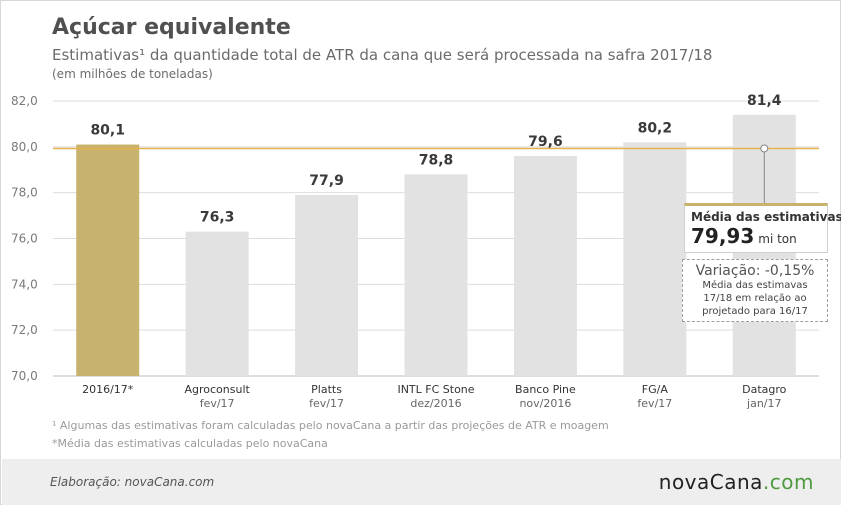 Image resolution: width=841 pixels, height=505 pixels. Describe the element at coordinates (788, 482) in the screenshot. I see `logo-ext: .com` at that location.